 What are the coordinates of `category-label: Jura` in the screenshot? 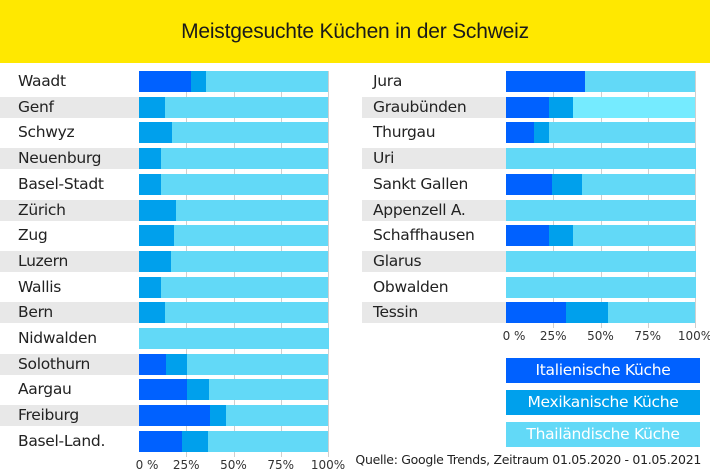 It's located at (388, 81).